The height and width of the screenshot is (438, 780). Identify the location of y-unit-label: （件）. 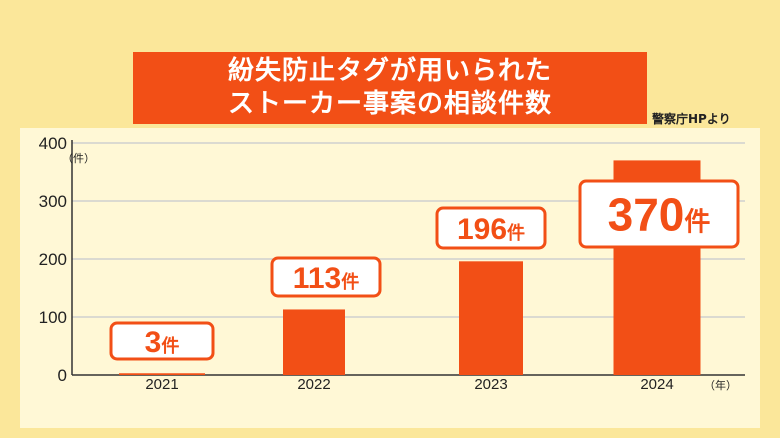
(78, 158).